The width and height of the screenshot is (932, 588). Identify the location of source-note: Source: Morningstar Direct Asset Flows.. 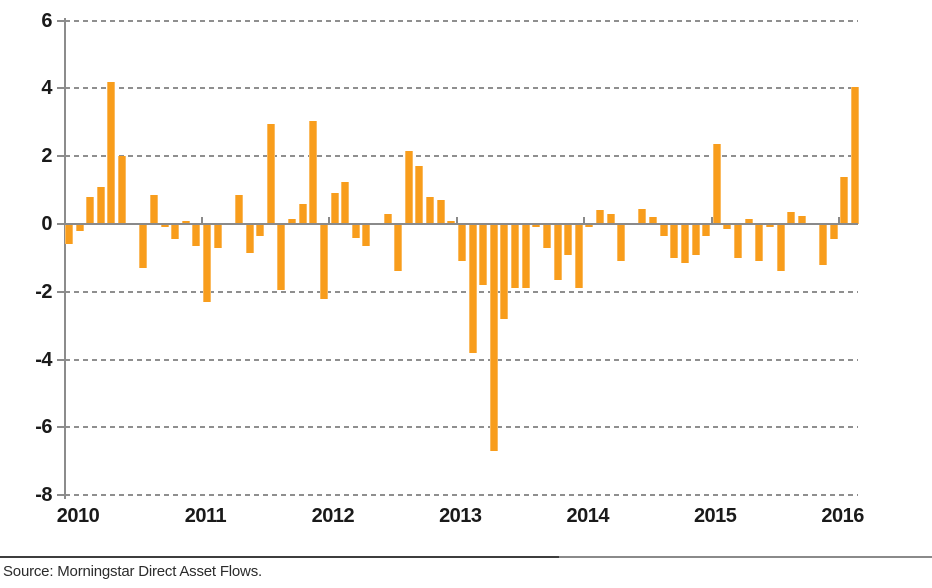
(132, 571).